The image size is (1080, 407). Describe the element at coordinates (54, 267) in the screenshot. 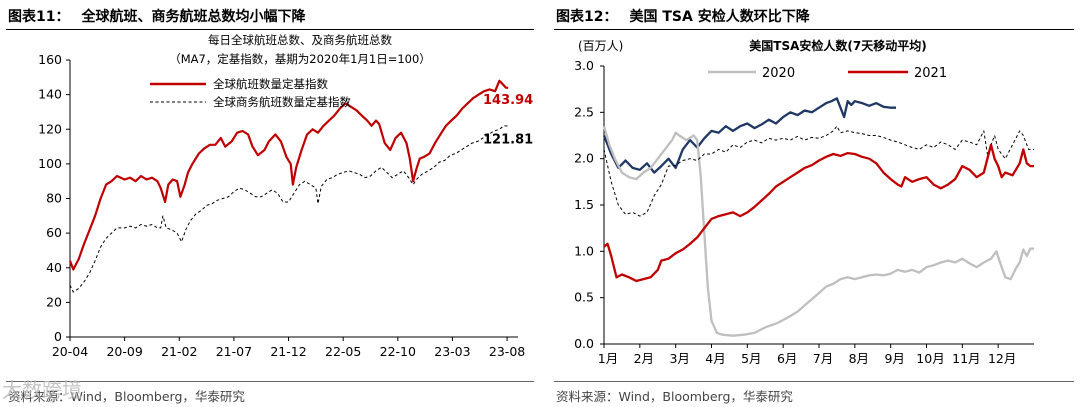

I see `y-tick-label: 40` at that location.